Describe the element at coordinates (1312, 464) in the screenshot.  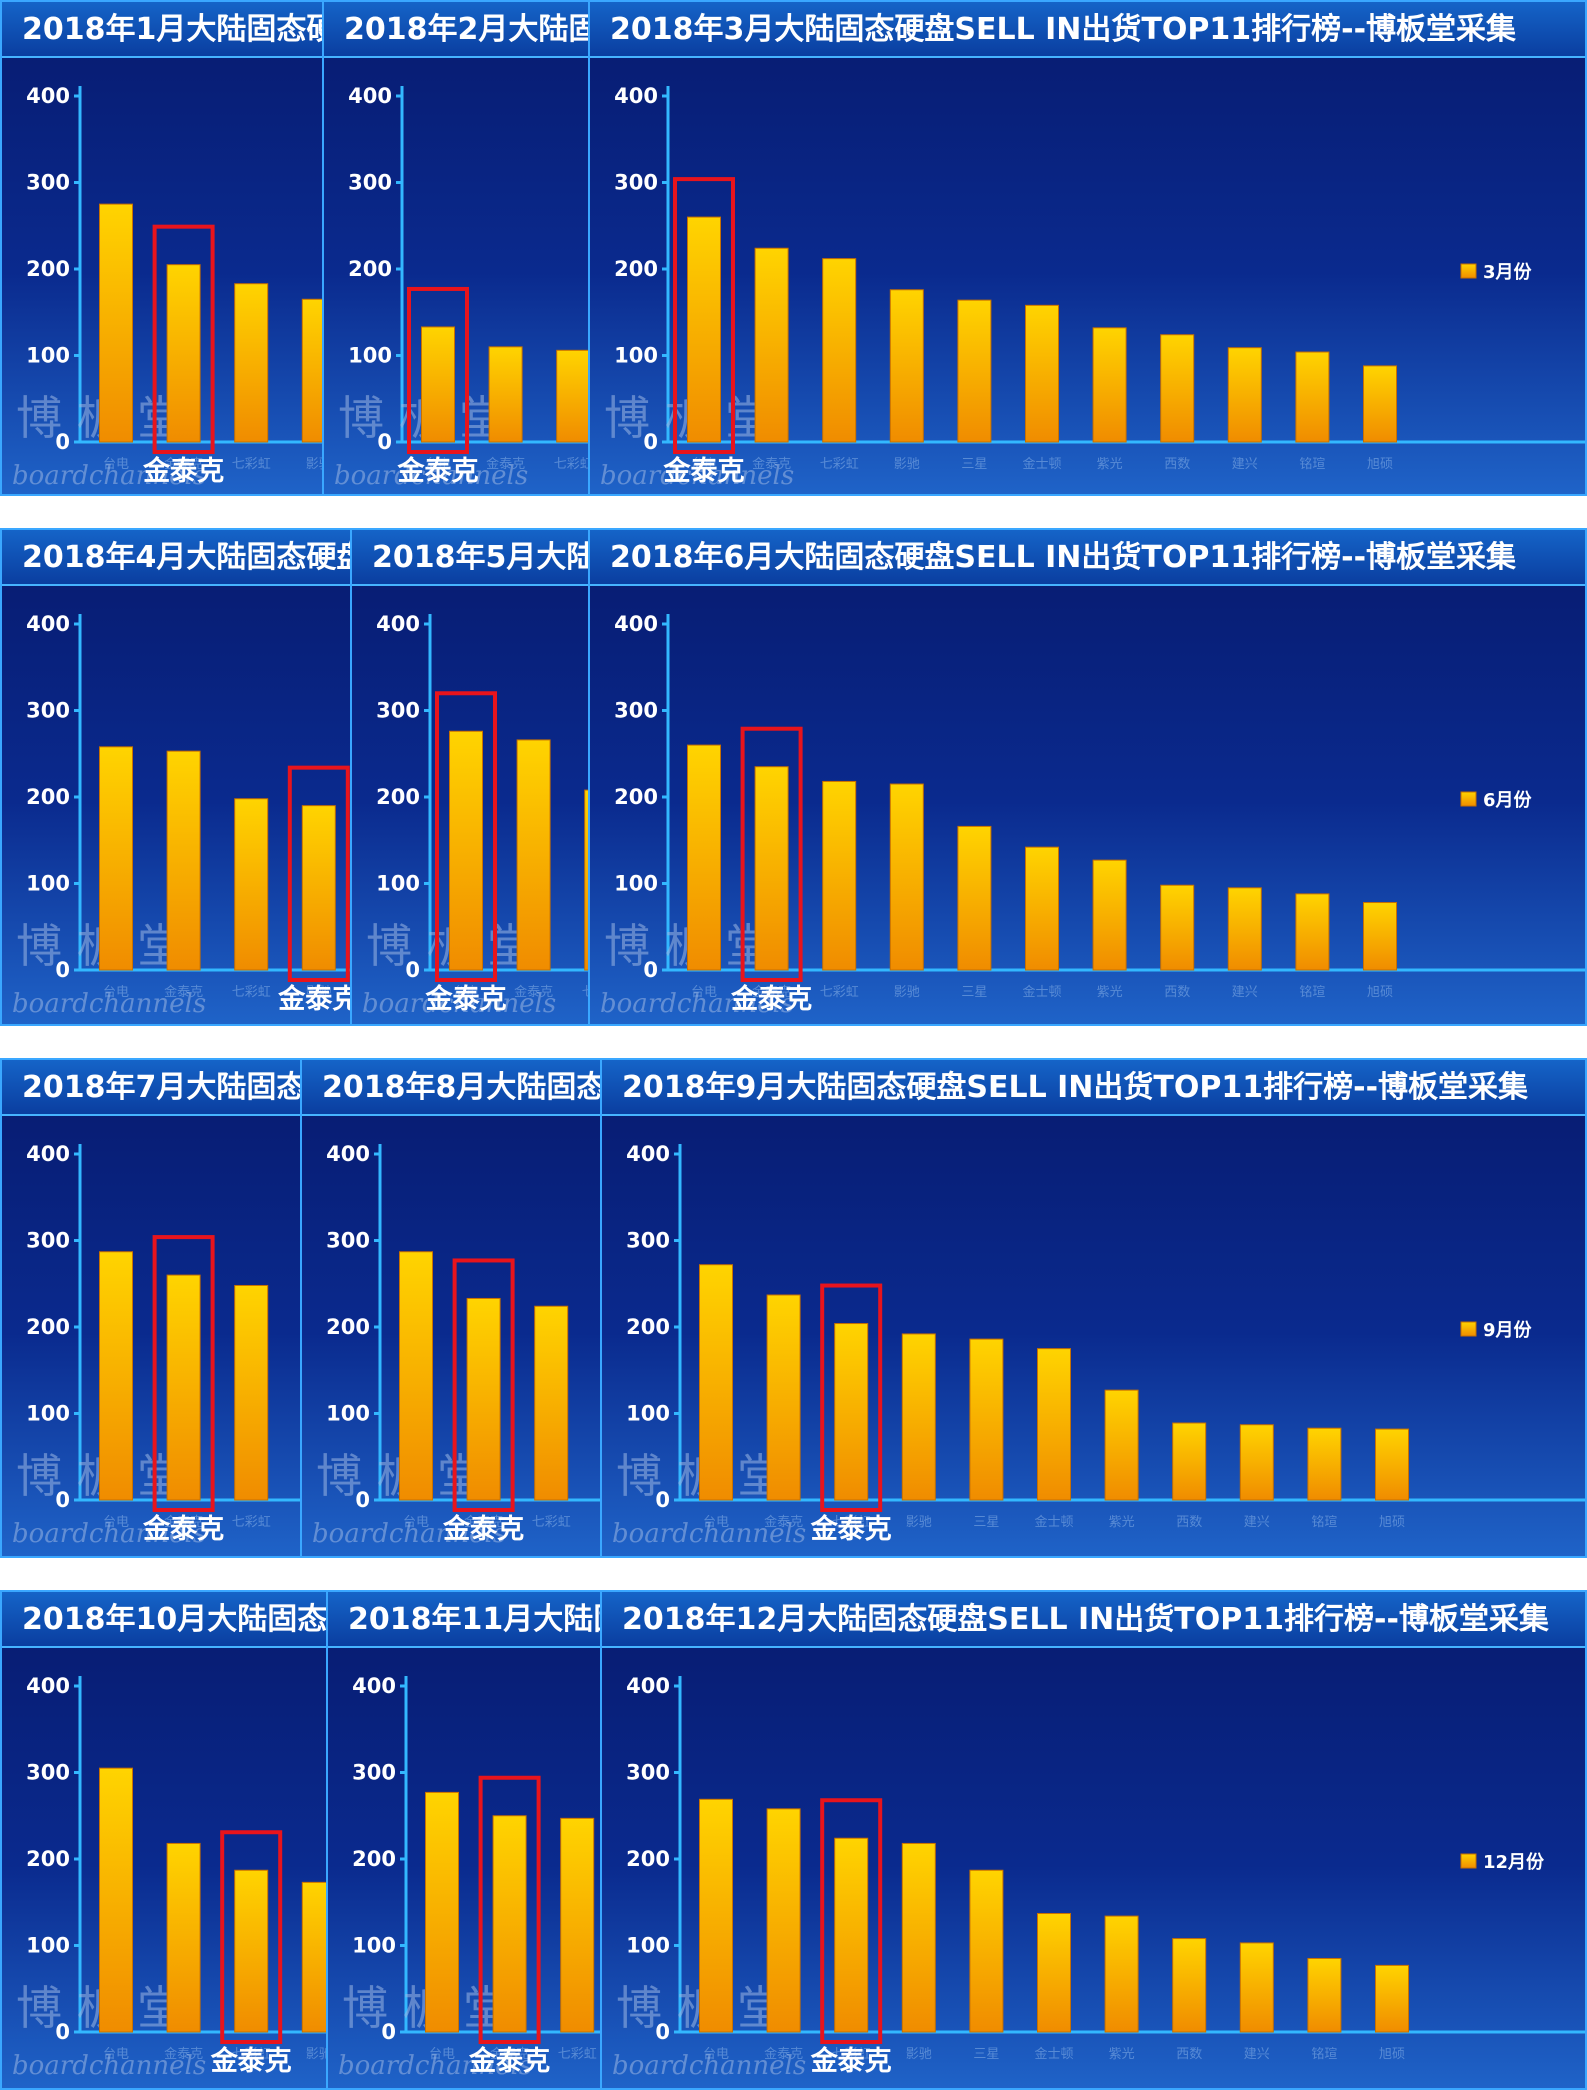
I see `category-label: 铭瑄` at that location.